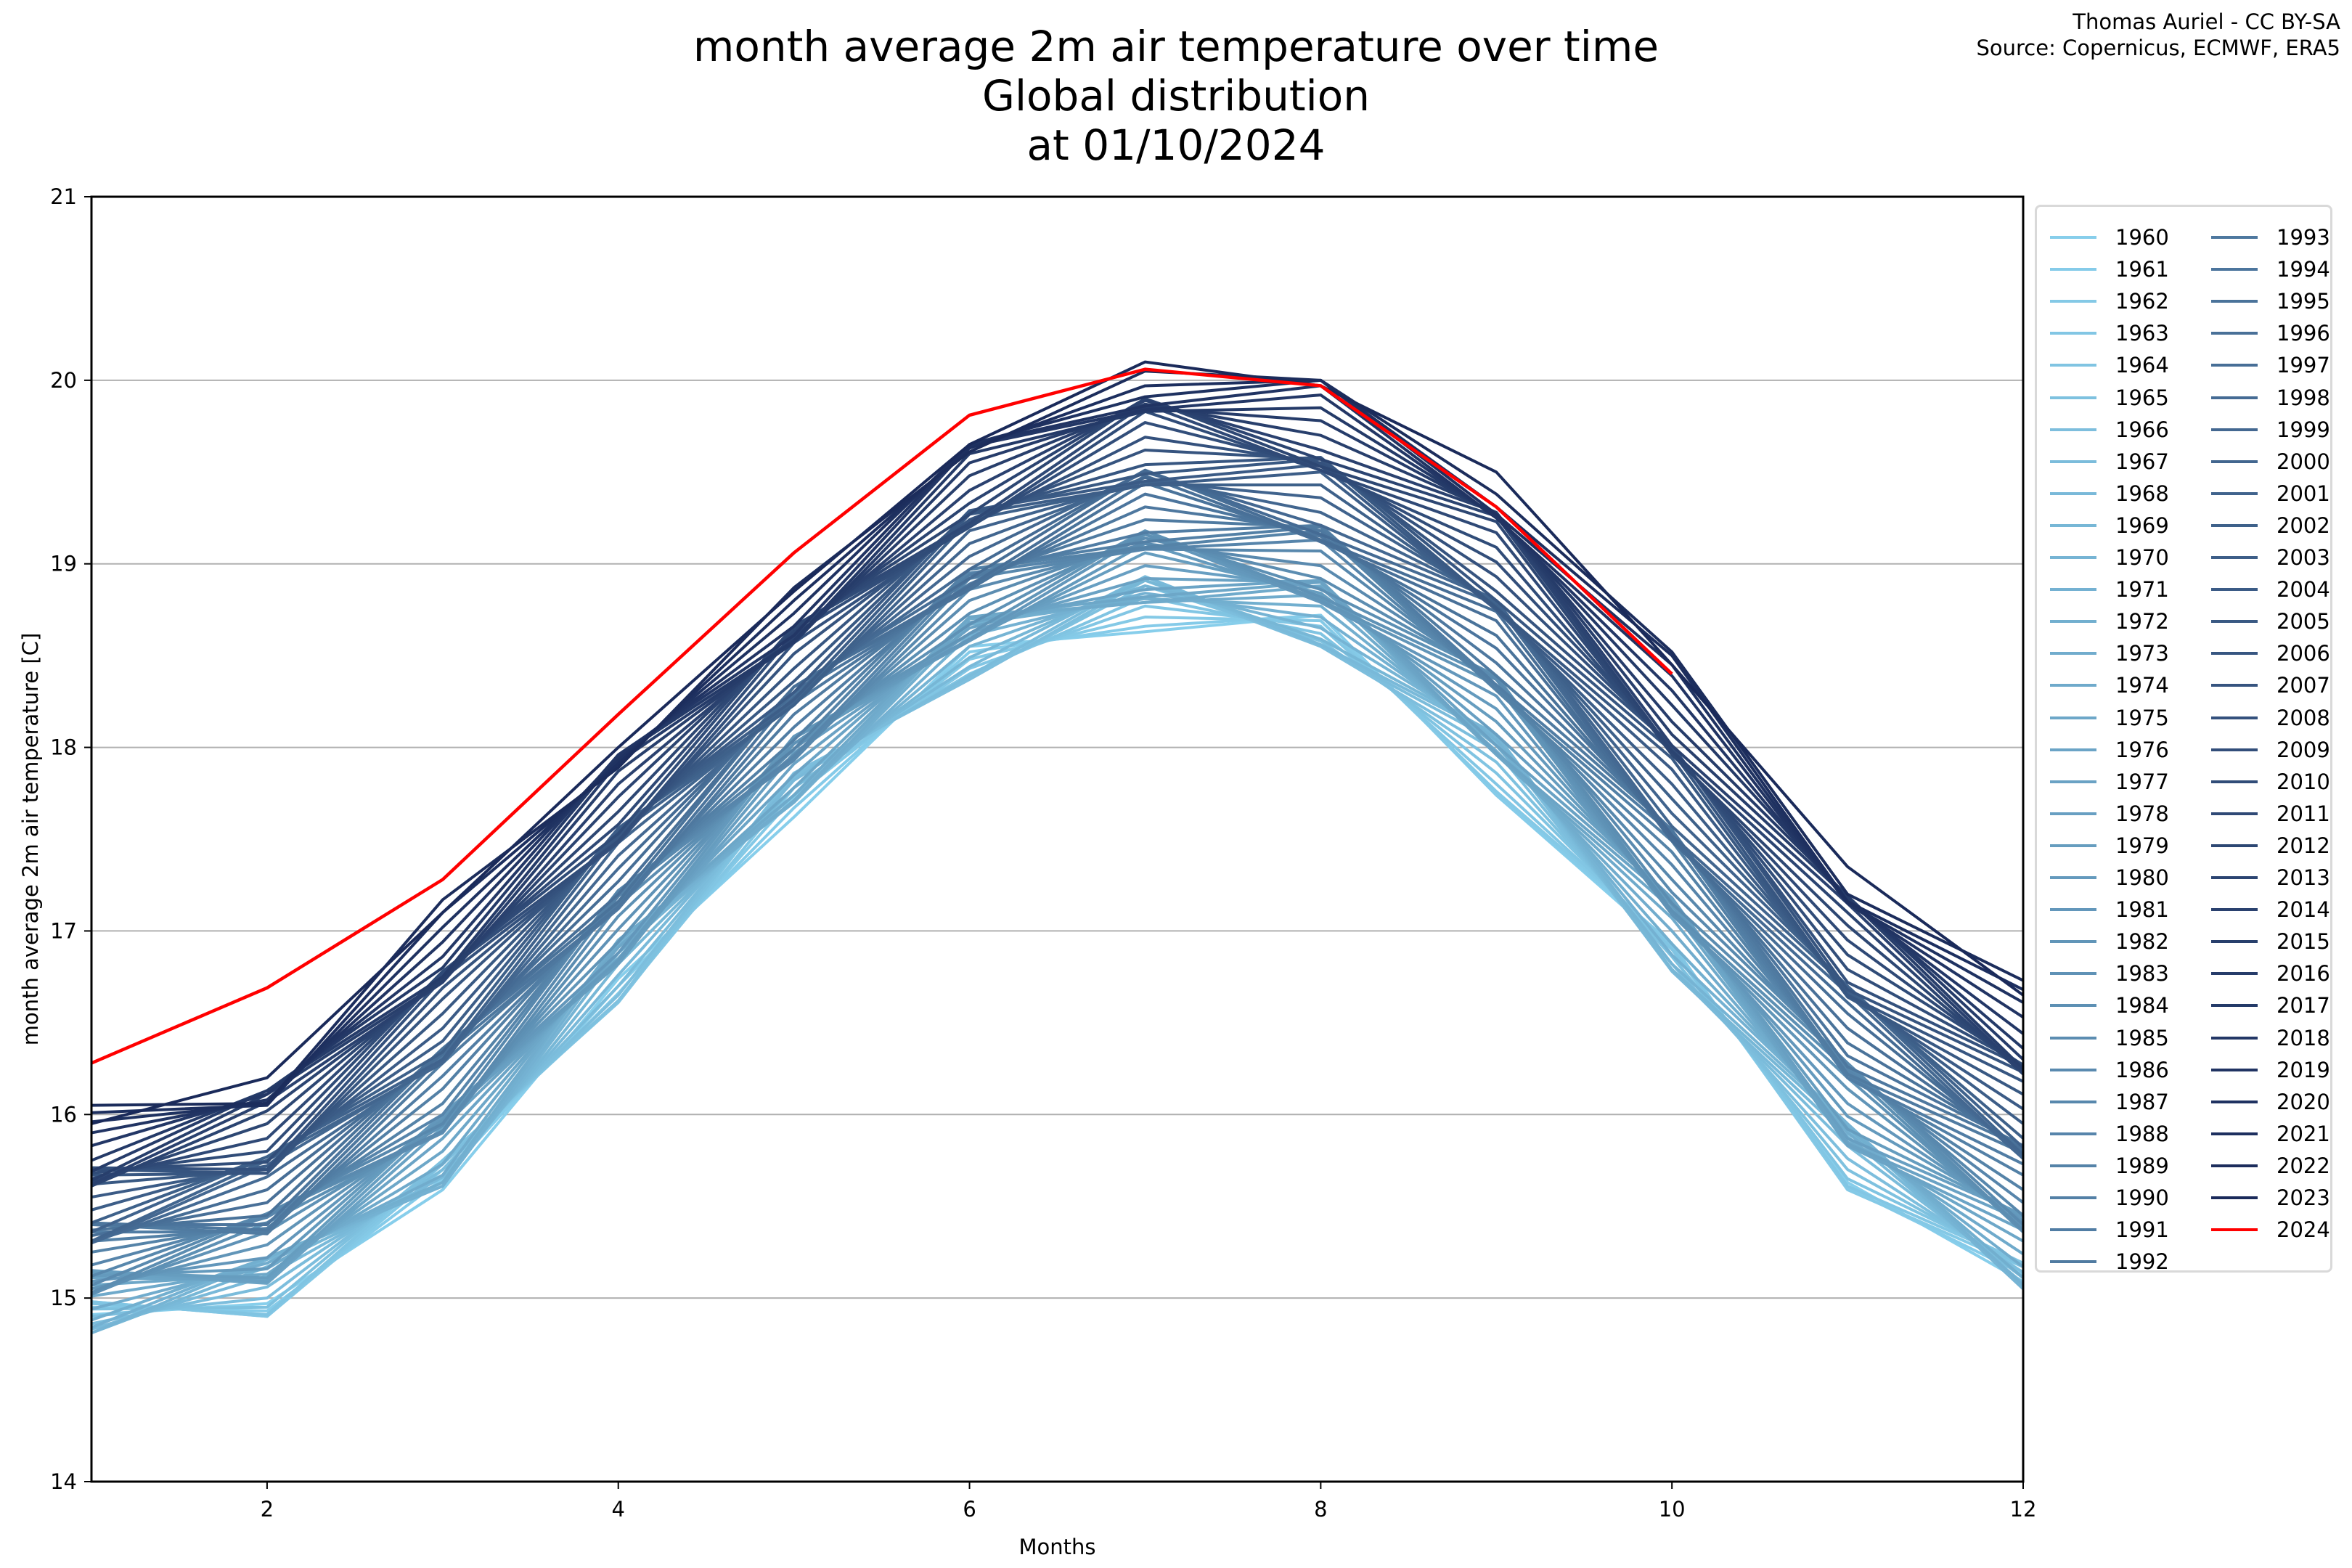 The width and height of the screenshot is (2352, 1568). What do you see at coordinates (2271, 653) in the screenshot?
I see `legend-item-2006: 2006` at bounding box center [2271, 653].